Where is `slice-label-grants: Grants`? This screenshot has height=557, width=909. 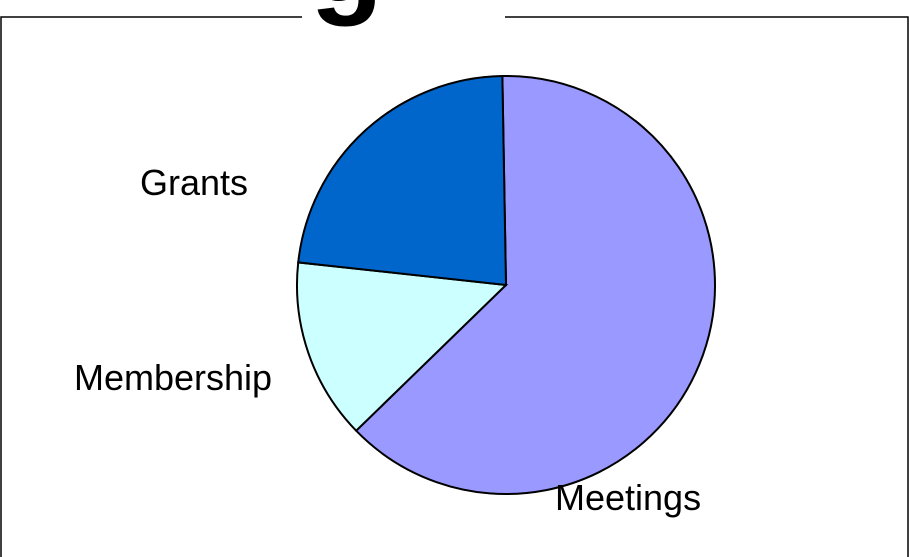
slice-label-grants: Grants is located at coordinates (194, 182).